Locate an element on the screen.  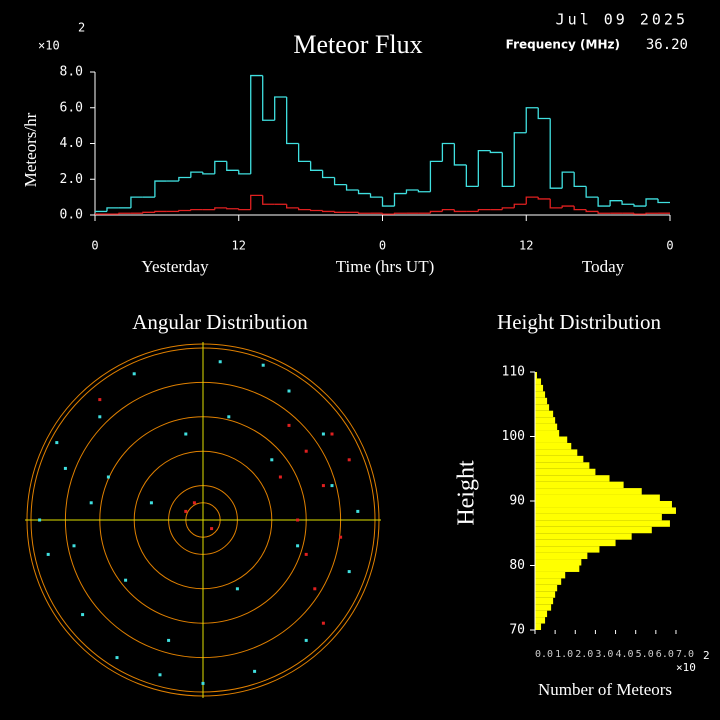
count-axis-title: Number of Meteors is located at coordinates (605, 689).